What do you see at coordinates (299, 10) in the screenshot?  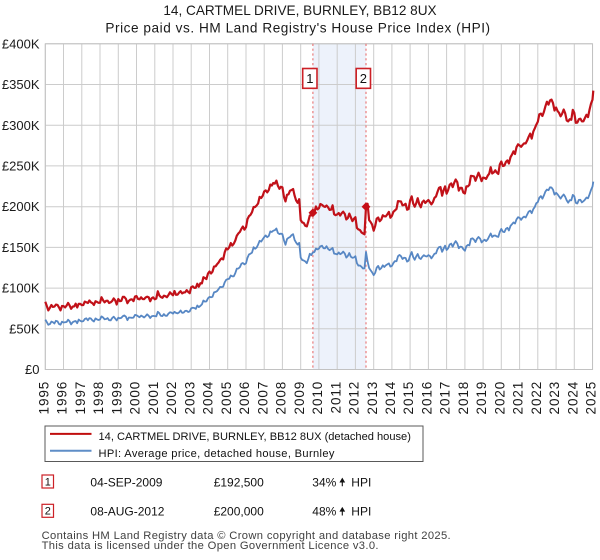 I see `svg-text:14, CARTMEL DRIVE, BURNLEY, BB: 14, CARTMEL DRIVE, BURNLEY, BB12 8UX` at bounding box center [299, 10].